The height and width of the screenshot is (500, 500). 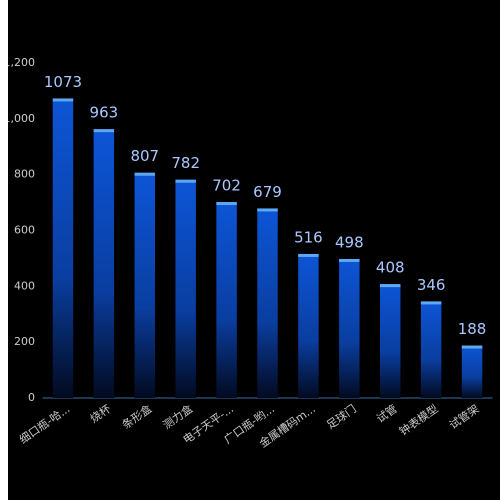 What do you see at coordinates (63, 82) in the screenshot?
I see `value-label: 1073` at bounding box center [63, 82].